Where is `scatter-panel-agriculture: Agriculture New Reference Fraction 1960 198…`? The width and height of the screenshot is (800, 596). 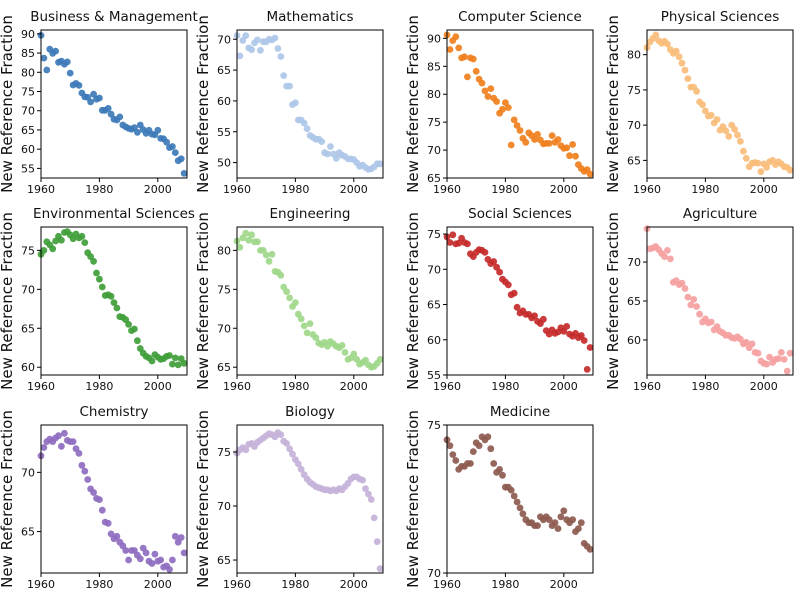
scatter-panel-agriculture: Agriculture New Reference Fraction 1960 198… is located at coordinates (699, 299).